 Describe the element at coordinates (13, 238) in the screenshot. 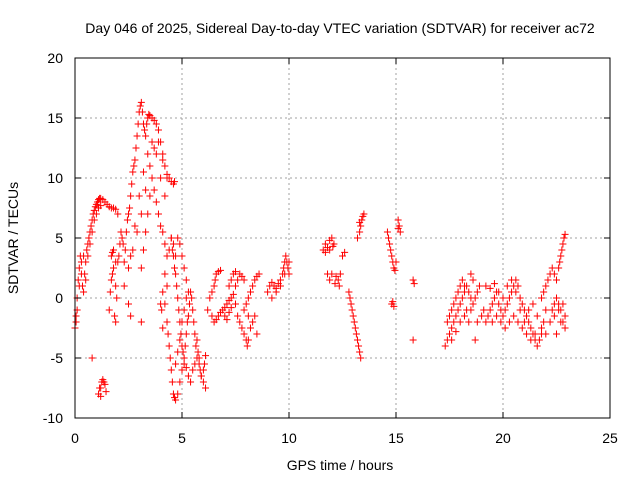

I see `y-axis-label: SDTVAR / TECUs` at that location.